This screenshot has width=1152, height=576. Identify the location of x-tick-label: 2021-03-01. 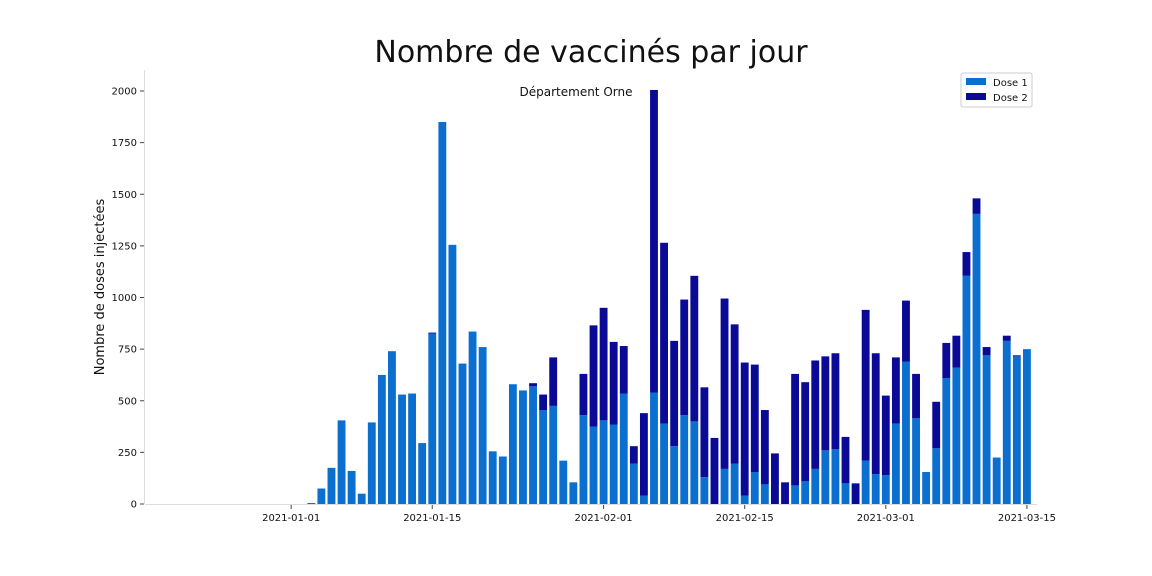
(886, 518).